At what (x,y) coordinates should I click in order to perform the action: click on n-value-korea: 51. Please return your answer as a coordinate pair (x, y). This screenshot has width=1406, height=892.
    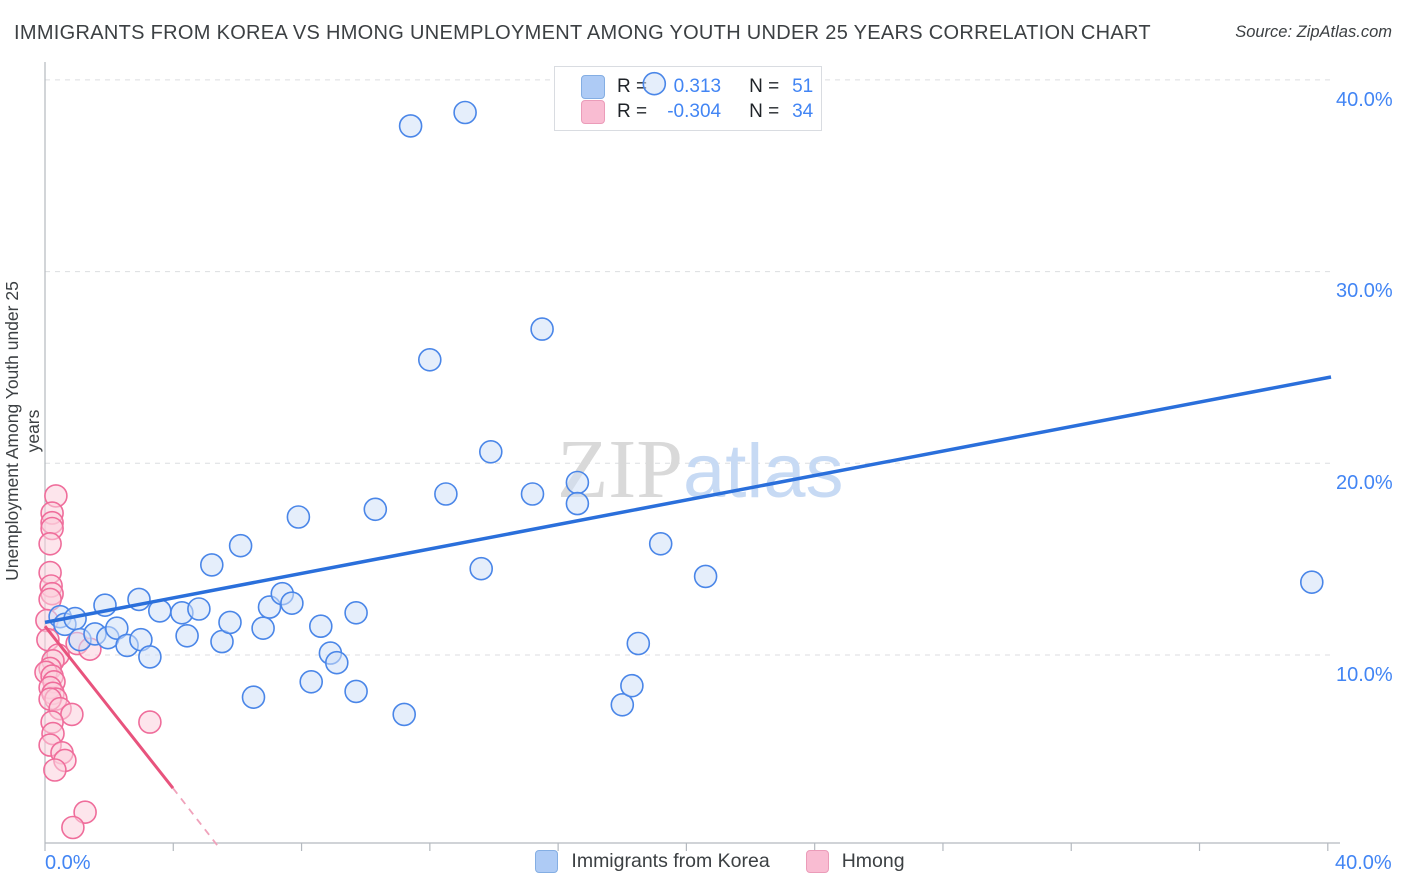
    Looking at the image, I should click on (803, 86).